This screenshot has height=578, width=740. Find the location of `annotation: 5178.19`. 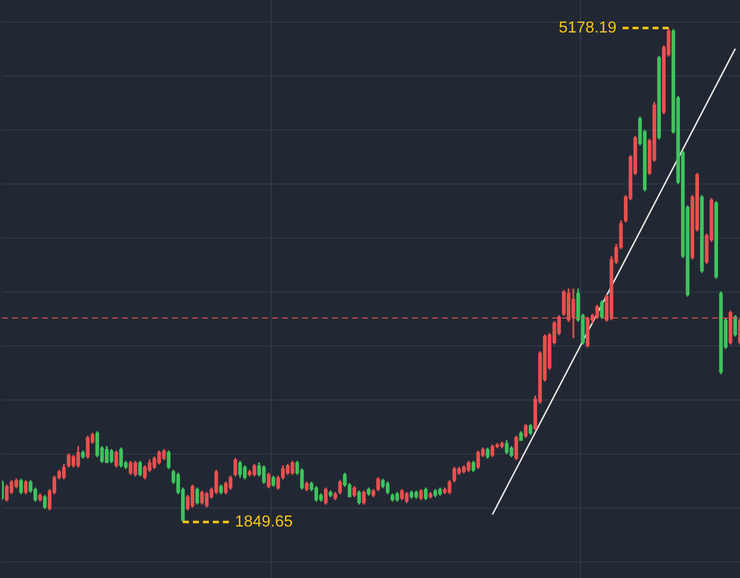

annotation: 5178.19 is located at coordinates (587, 27).